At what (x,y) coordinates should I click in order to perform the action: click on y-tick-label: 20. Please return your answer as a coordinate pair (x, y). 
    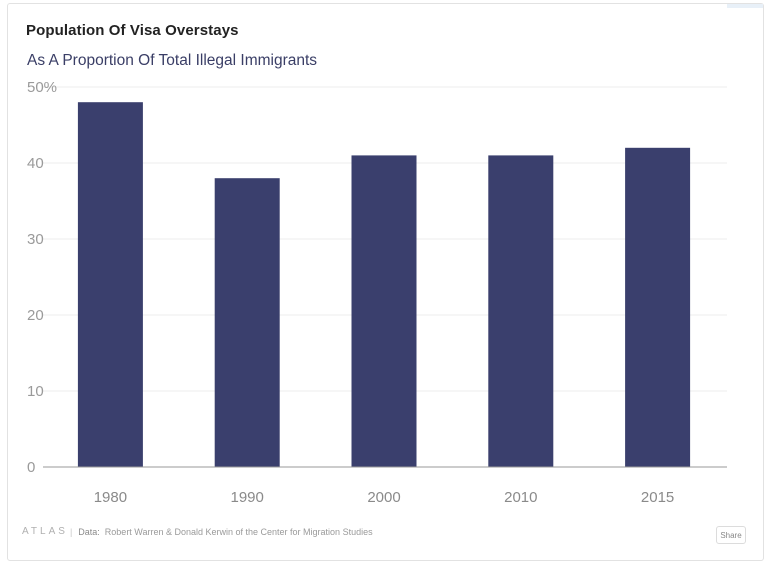
    Looking at the image, I should click on (35, 315).